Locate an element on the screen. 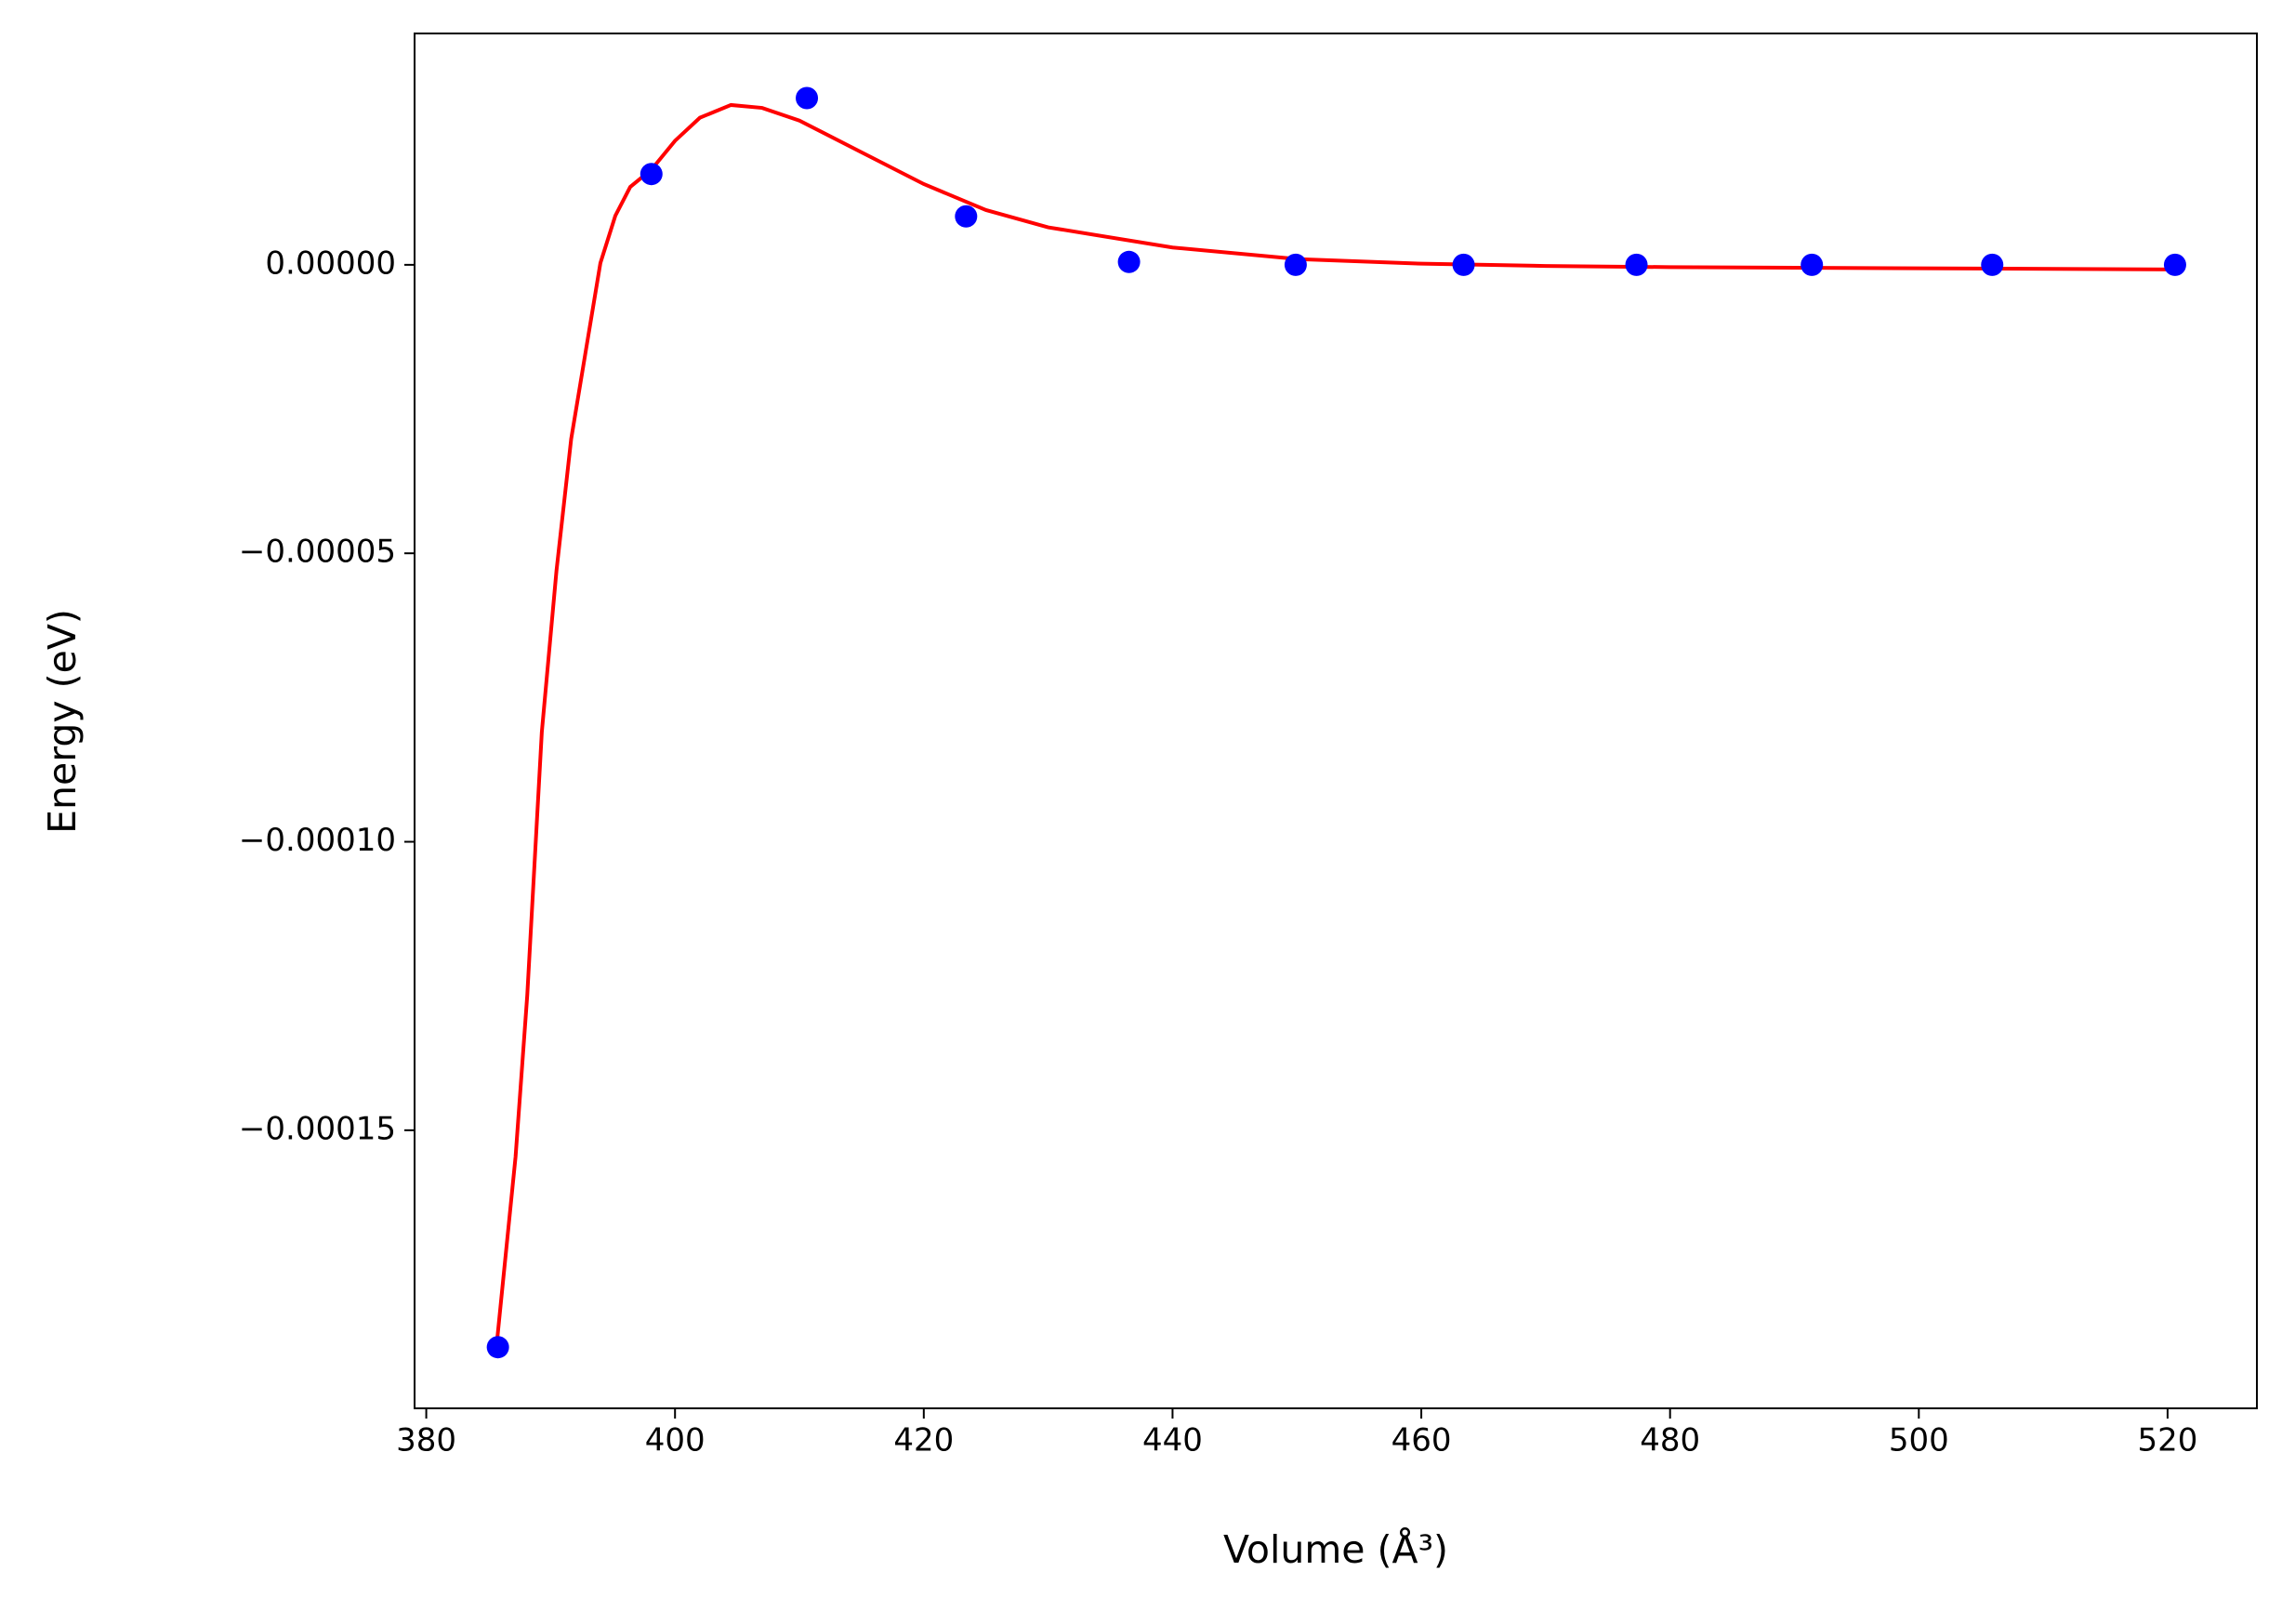  x-tick-label: 460 is located at coordinates (1422, 1441).